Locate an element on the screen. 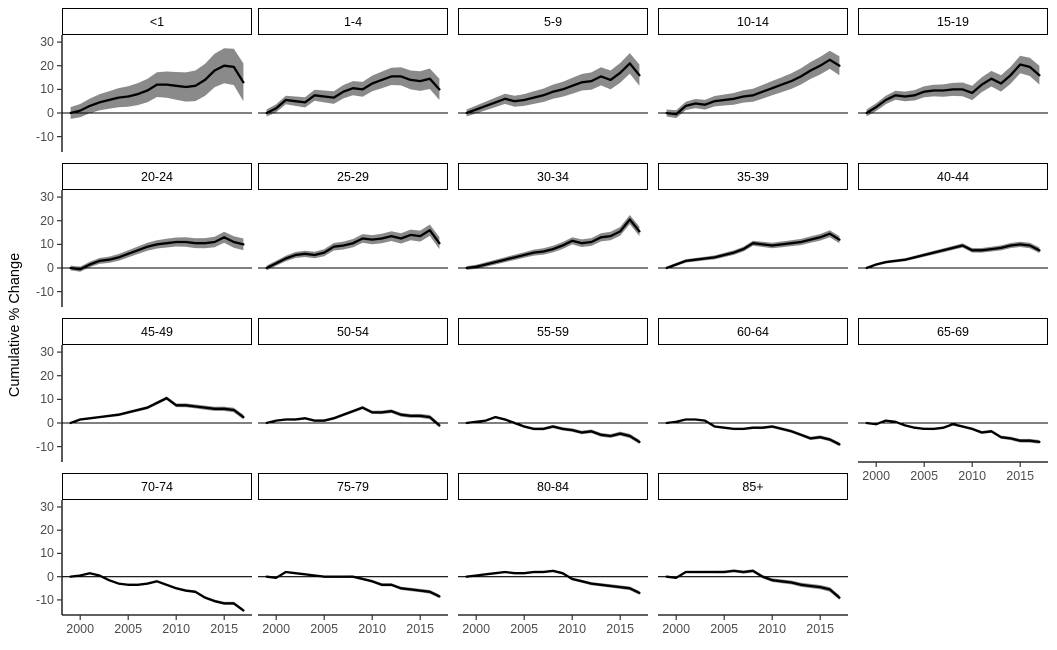  strip-label: 30-34 is located at coordinates (553, 176).